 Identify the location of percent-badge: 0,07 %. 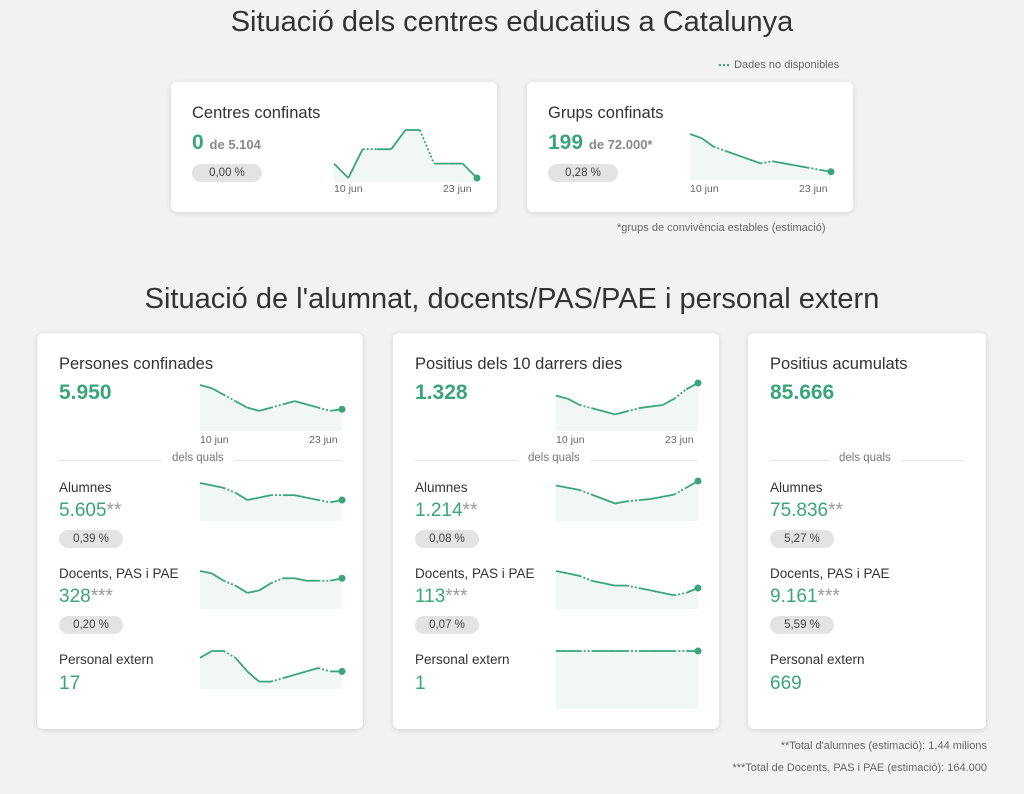
(447, 625).